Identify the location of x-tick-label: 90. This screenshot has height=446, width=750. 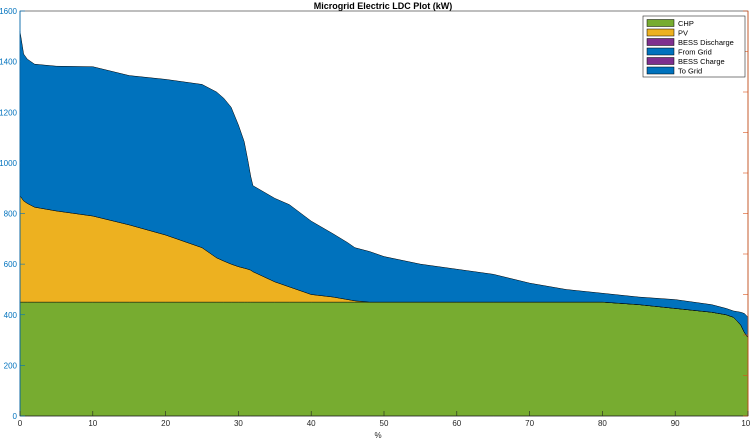
(675, 423).